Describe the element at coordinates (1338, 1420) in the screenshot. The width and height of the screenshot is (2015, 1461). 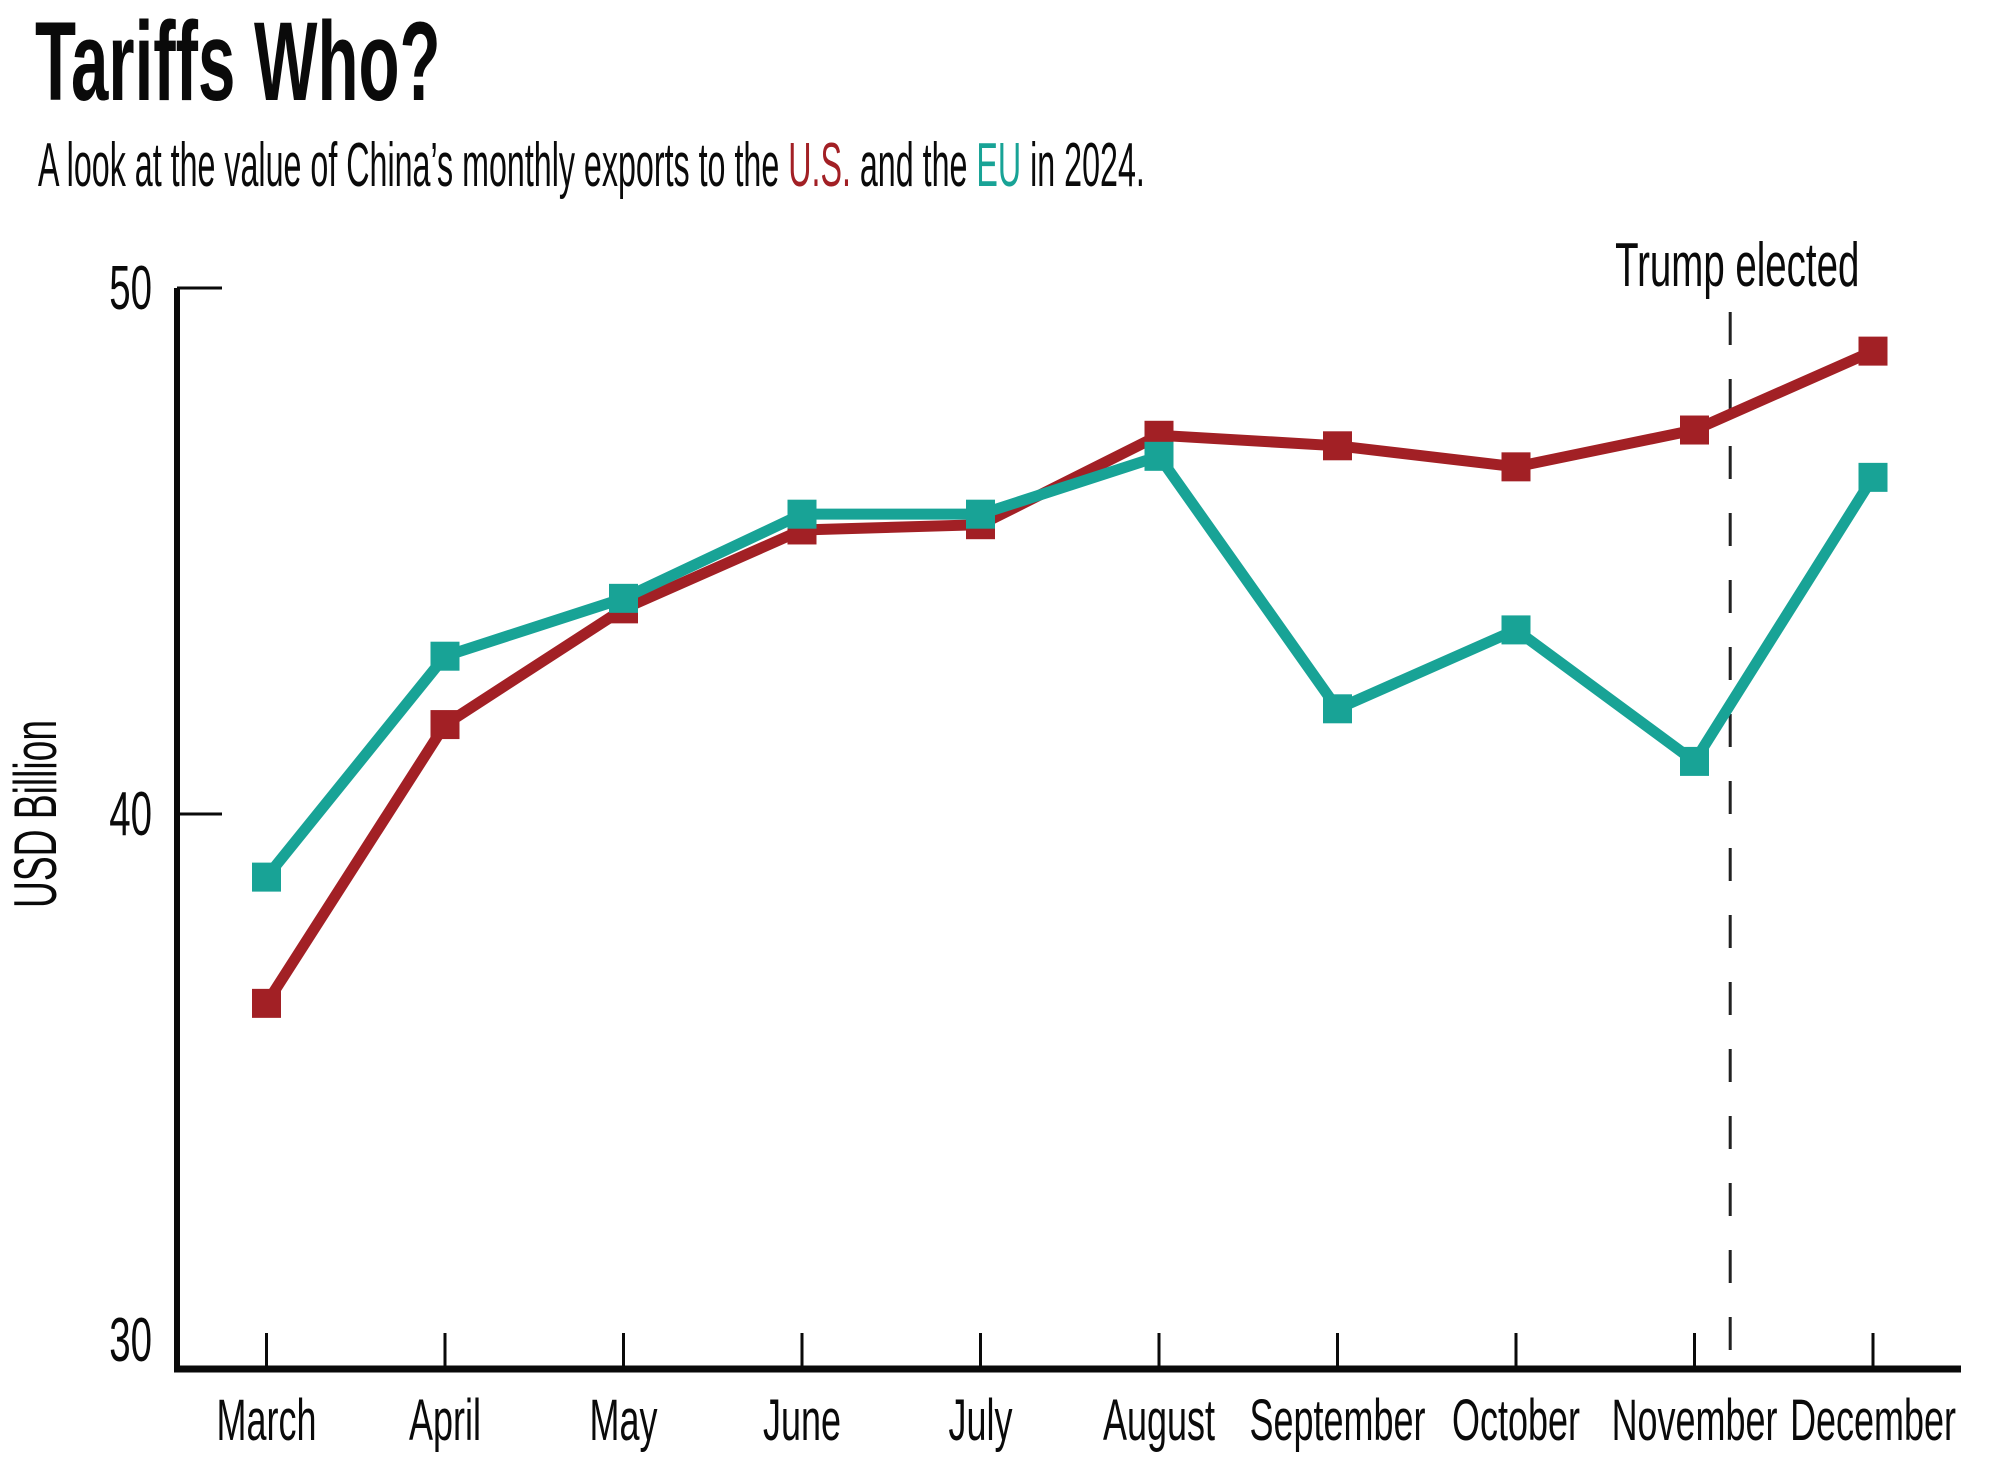
I see `x-tick-label: September` at that location.